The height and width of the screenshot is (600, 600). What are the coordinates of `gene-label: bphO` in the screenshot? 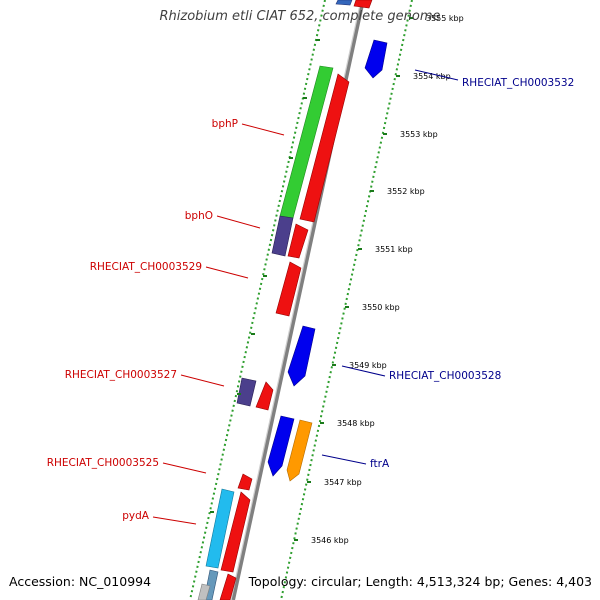 It's located at (199, 216).